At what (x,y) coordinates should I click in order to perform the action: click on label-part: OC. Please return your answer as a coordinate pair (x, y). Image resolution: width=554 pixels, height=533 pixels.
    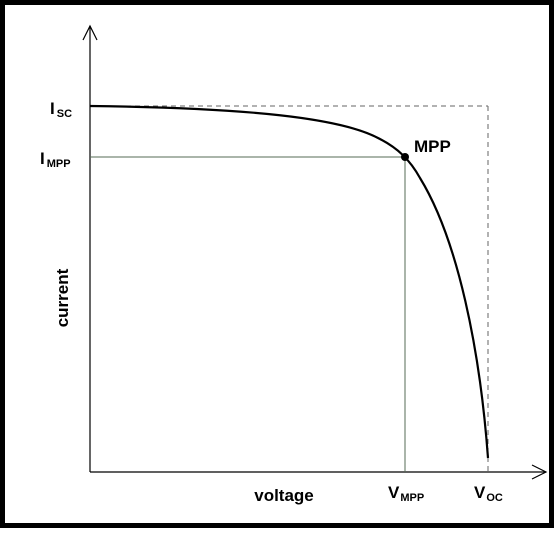
    Looking at the image, I should click on (494, 498).